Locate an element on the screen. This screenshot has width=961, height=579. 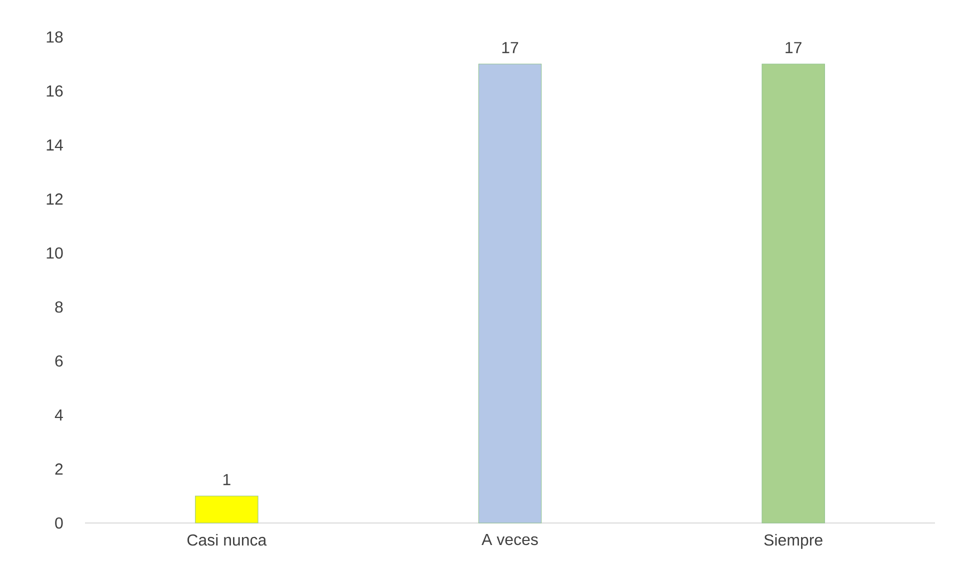
y-tick-label: 6 is located at coordinates (59, 361).